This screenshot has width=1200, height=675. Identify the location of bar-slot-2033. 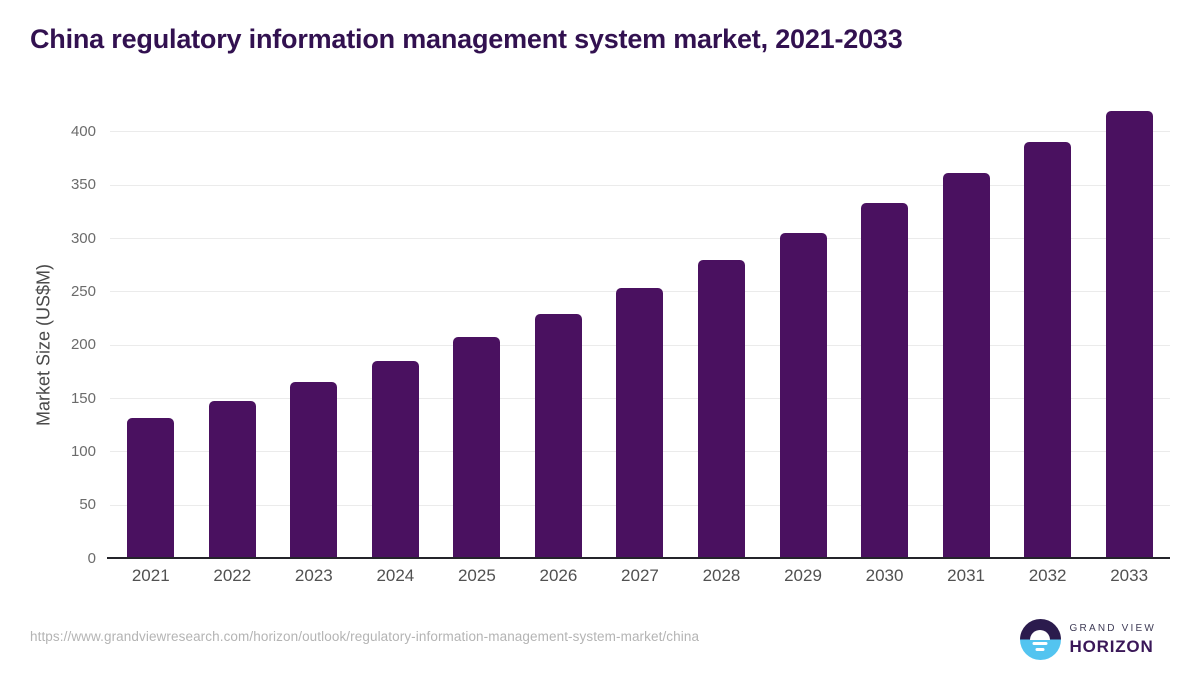
(1129, 331).